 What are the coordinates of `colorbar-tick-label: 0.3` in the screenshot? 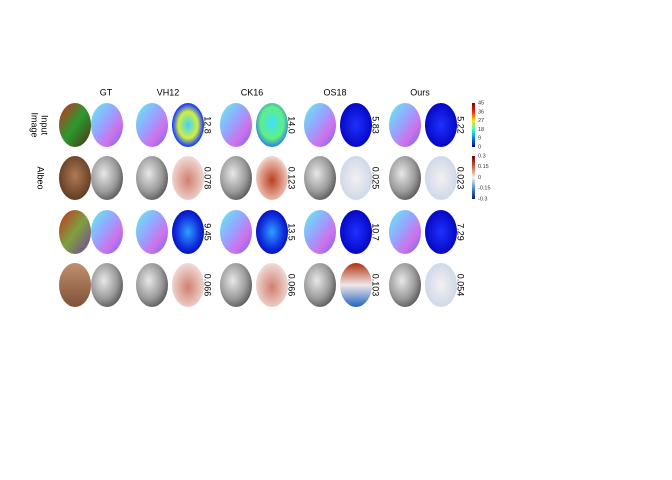 It's located at (482, 156).